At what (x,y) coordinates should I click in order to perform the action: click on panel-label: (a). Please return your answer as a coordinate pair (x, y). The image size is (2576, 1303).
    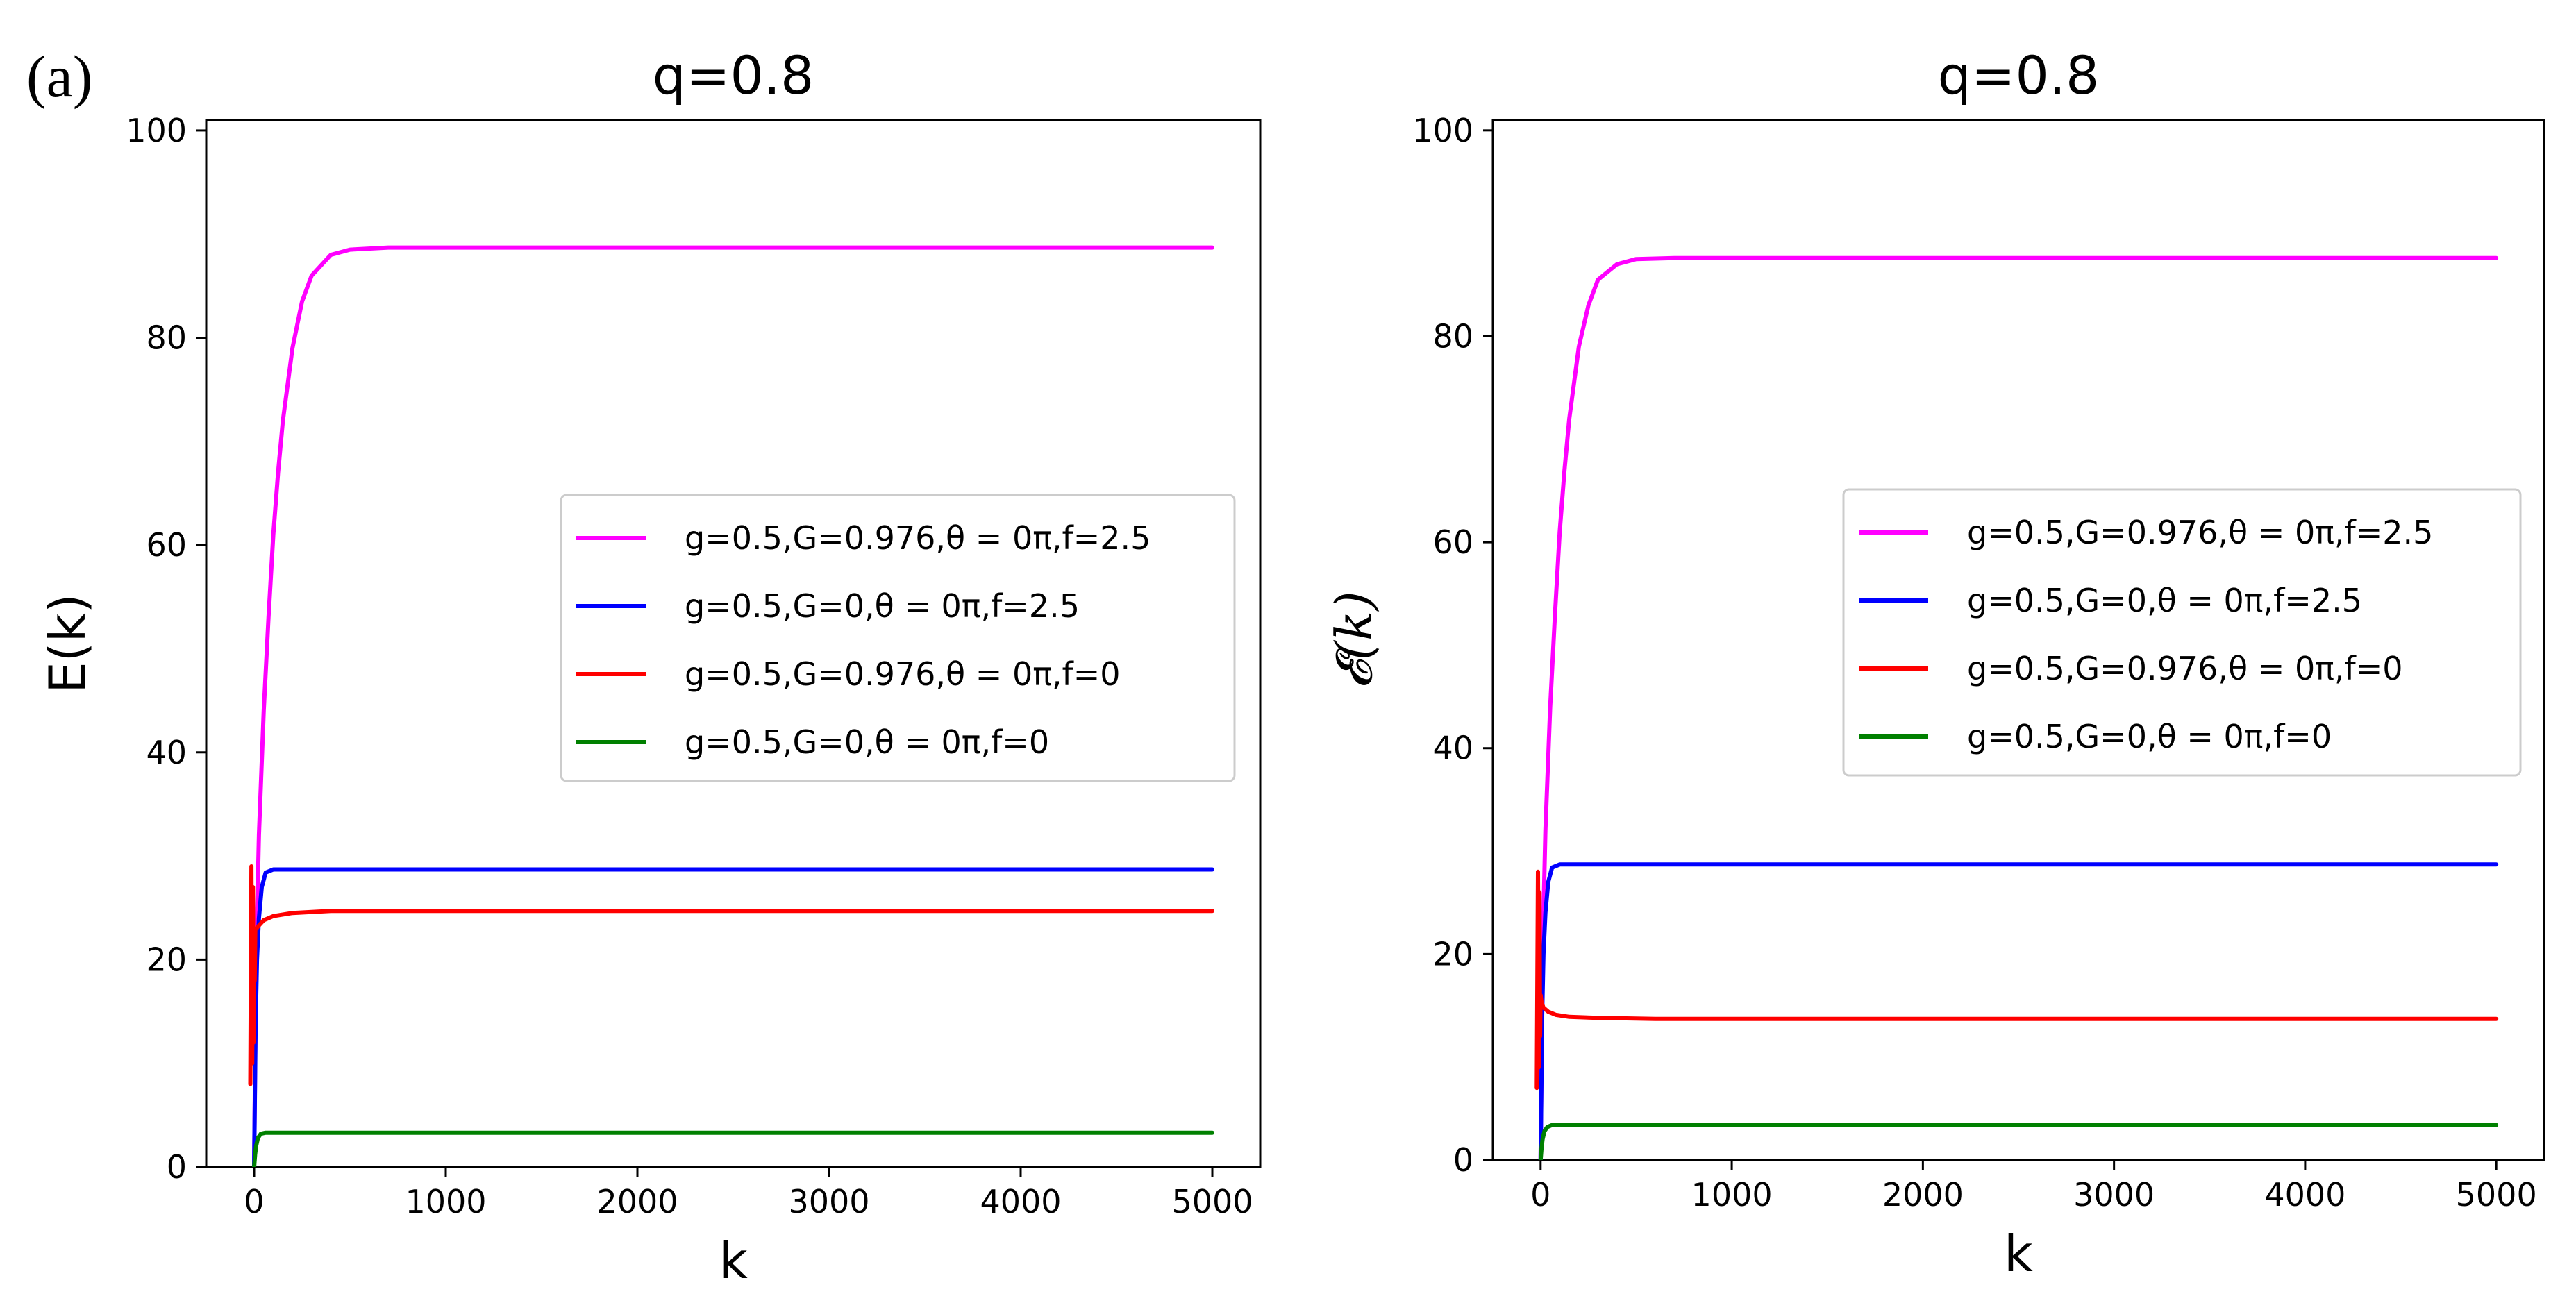
    Looking at the image, I should click on (59, 76).